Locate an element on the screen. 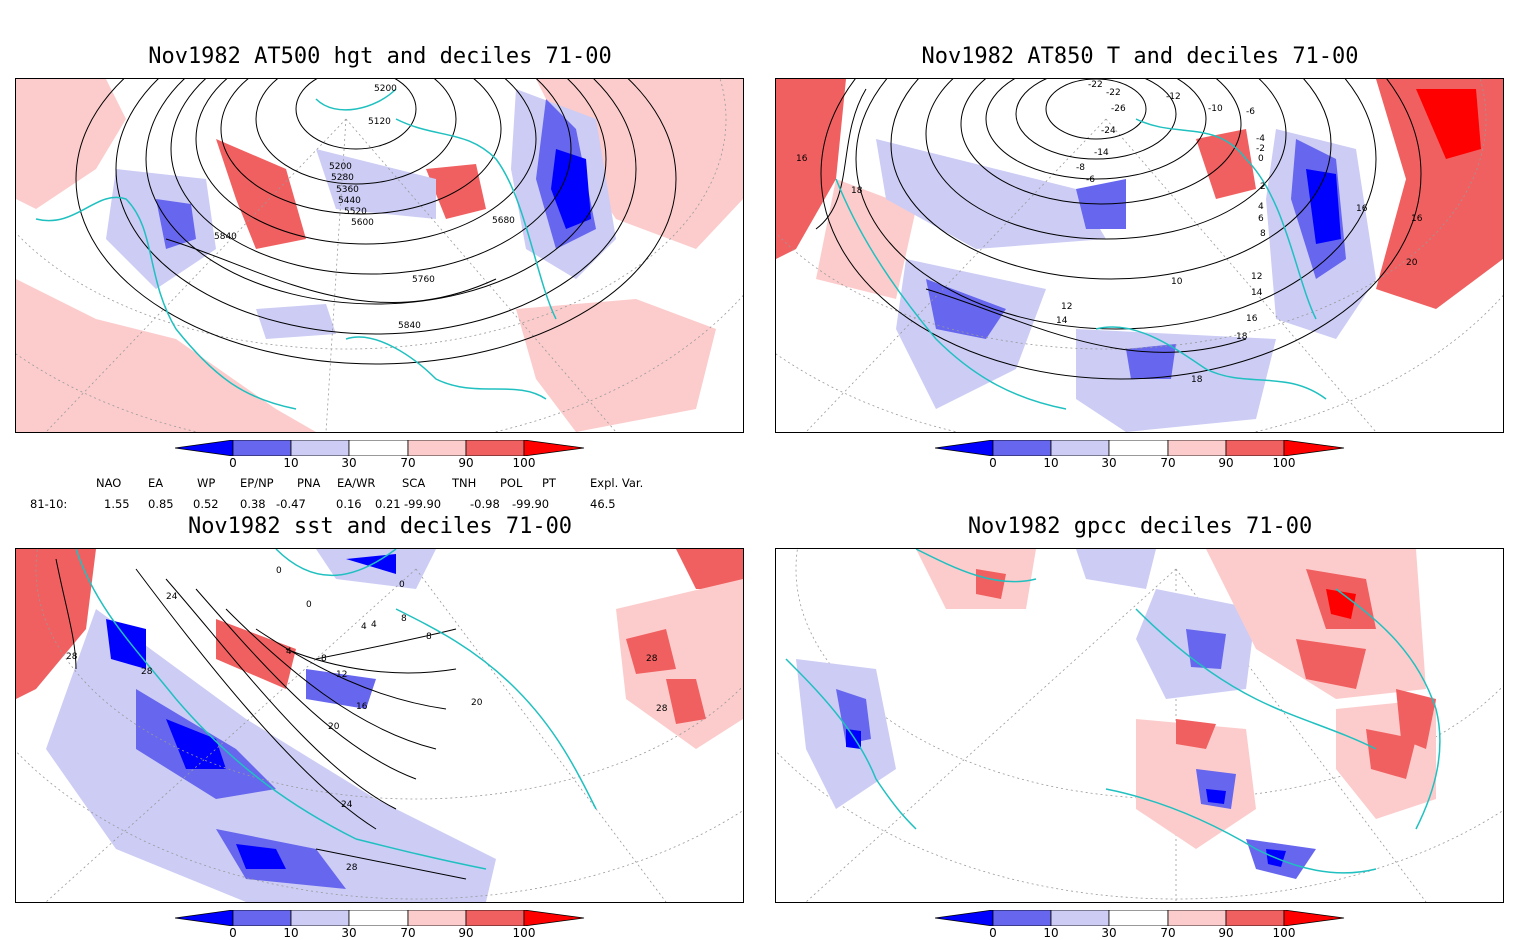  index-header: TNH is located at coordinates (464, 483).